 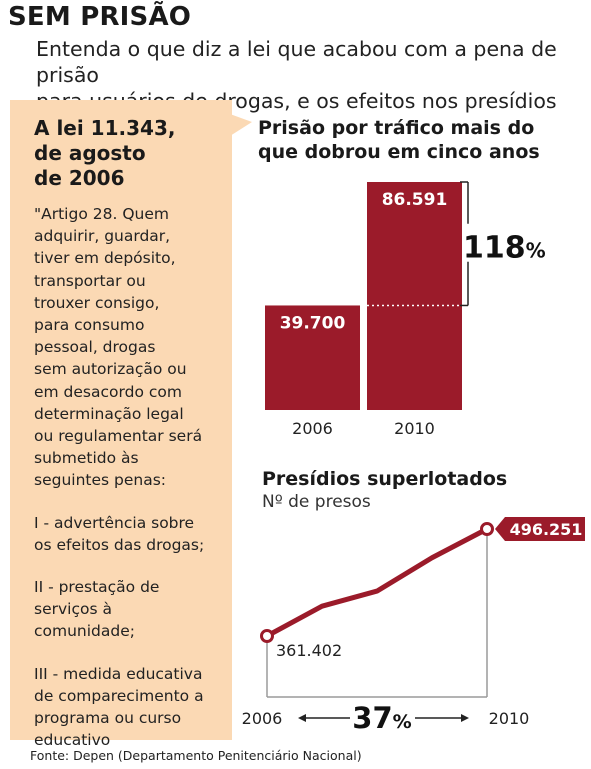 I want to click on end-point, so click(x=487, y=529).